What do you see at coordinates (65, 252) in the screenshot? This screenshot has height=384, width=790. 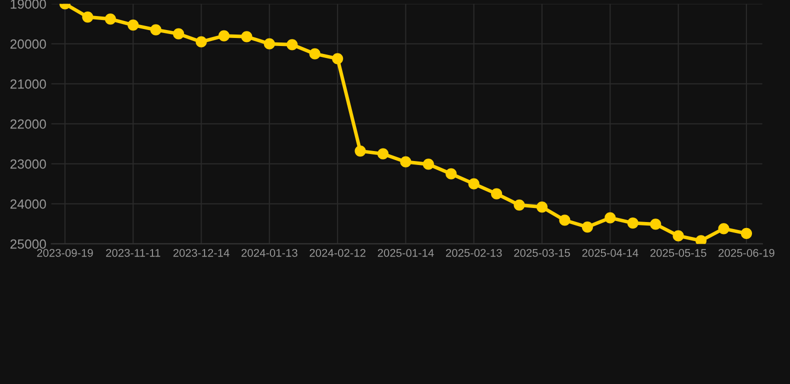 I see `x-tick-label: 2023-09-19` at bounding box center [65, 252].